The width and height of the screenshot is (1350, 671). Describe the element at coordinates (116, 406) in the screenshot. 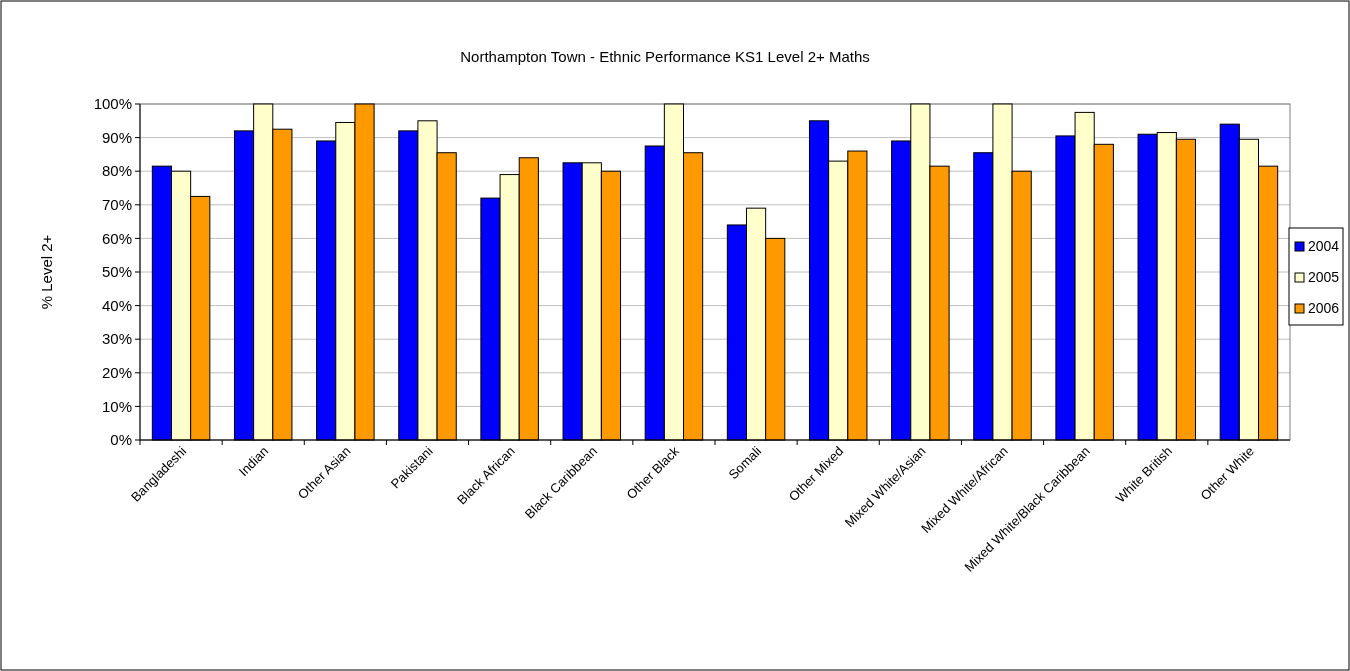

I see `y-tick-label: 10%` at that location.